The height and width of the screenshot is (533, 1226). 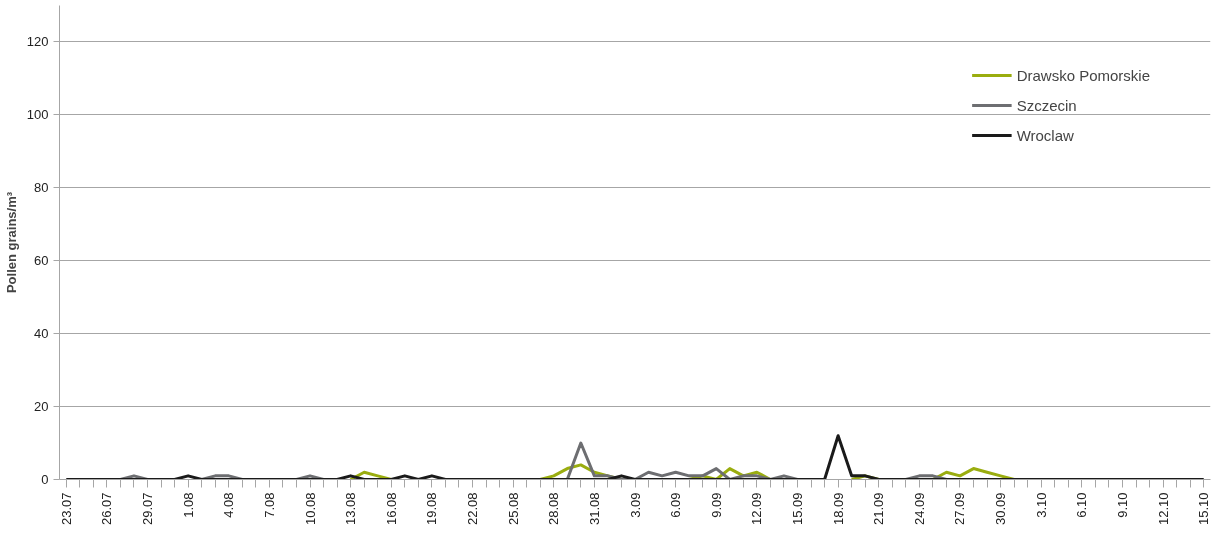 What do you see at coordinates (960, 509) in the screenshot?
I see `x-tick-label: 27.09` at bounding box center [960, 509].